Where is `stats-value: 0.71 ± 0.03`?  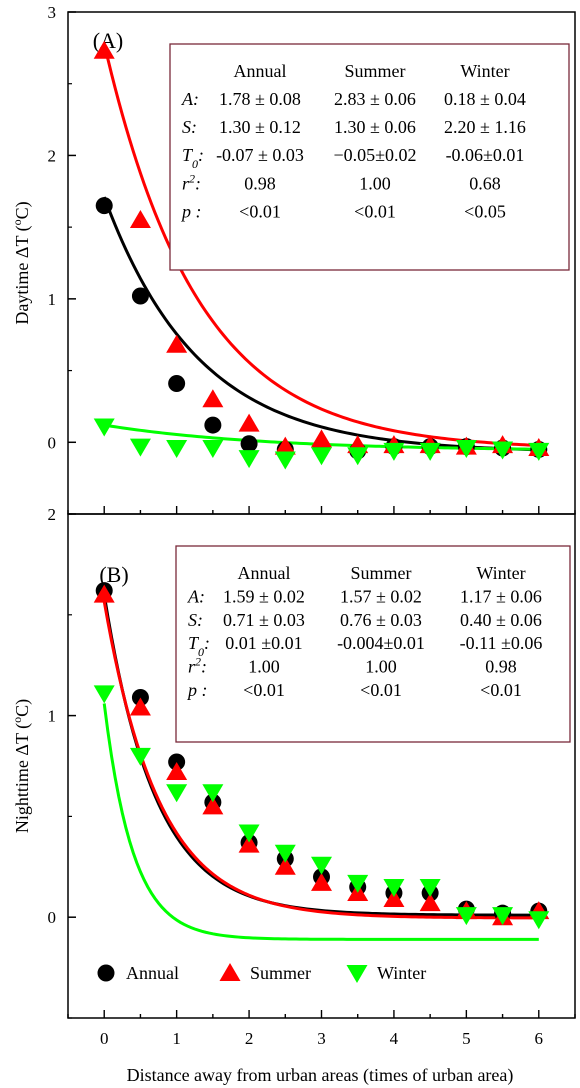
stats-value: 0.71 ± 0.03 is located at coordinates (264, 620).